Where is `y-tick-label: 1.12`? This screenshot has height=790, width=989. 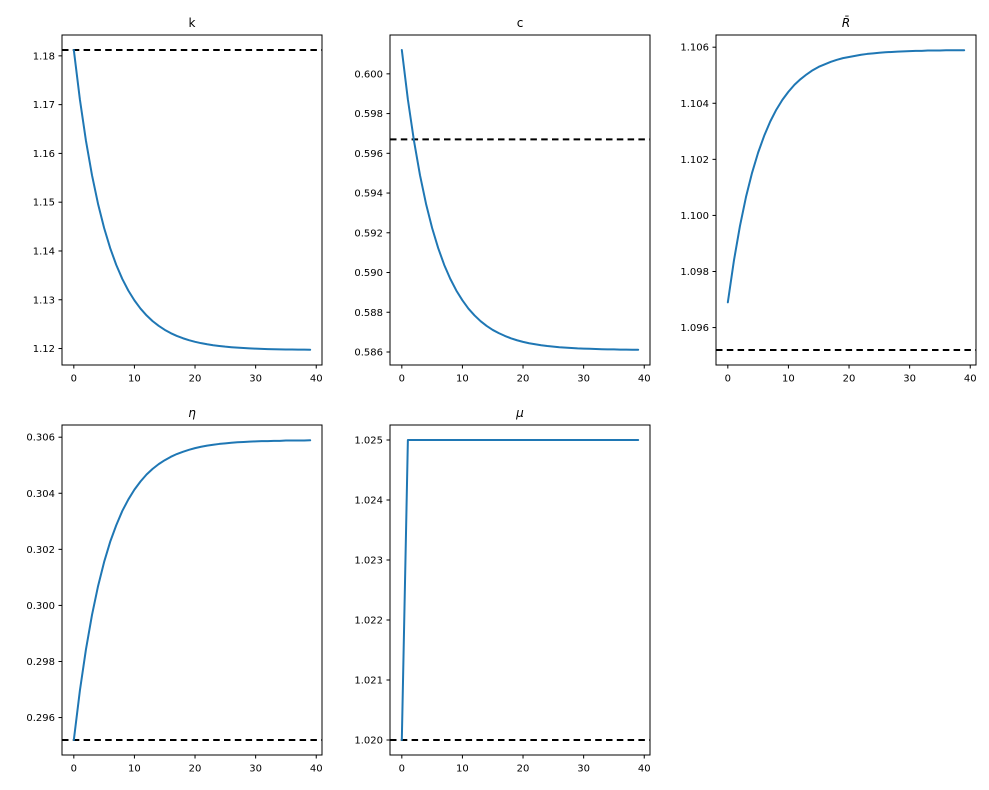
y-tick-label: 1.12 is located at coordinates (44, 349).